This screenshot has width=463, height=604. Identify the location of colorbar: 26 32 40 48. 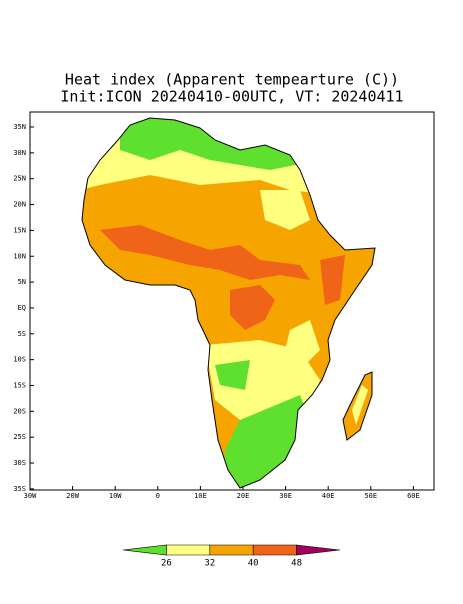
(231, 556).